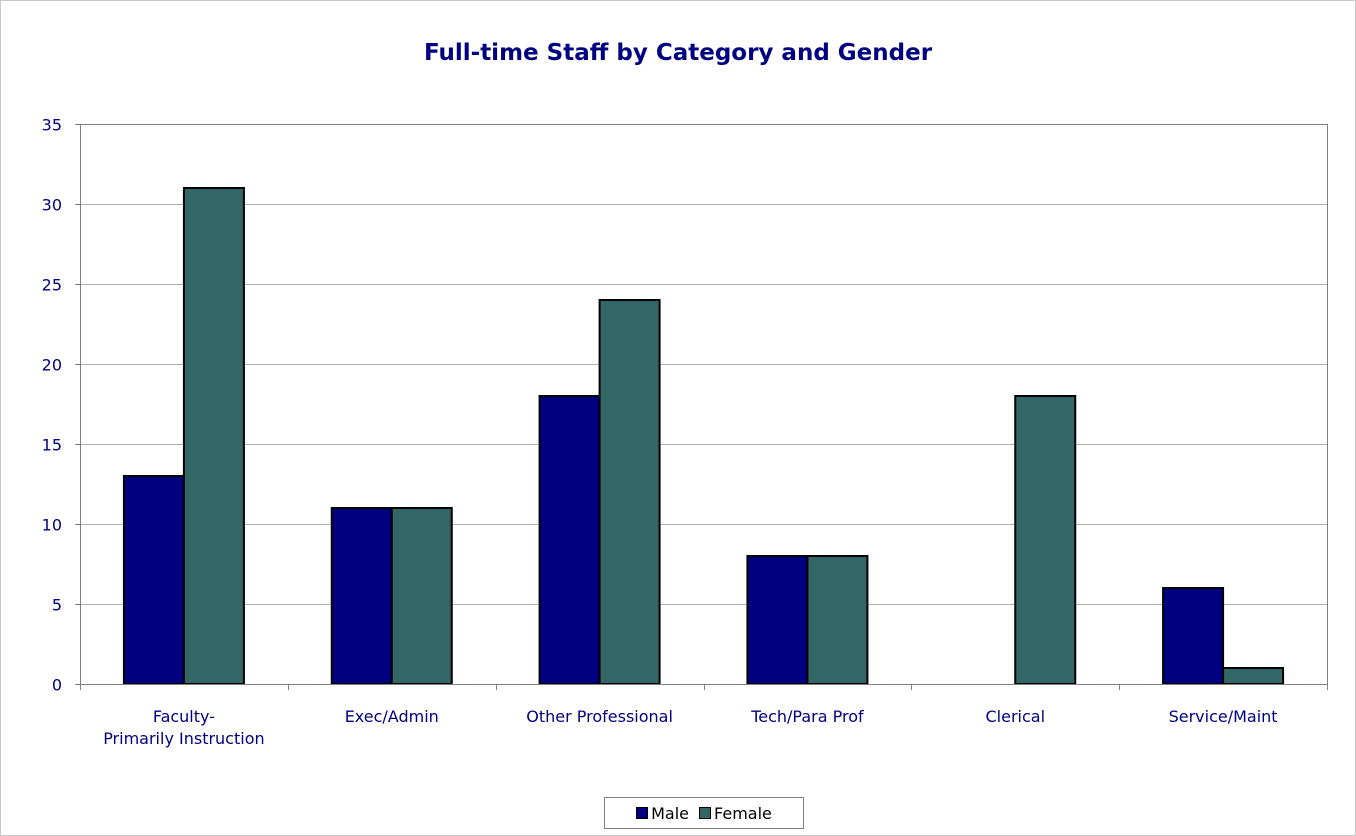  I want to click on legend-swatch-female, so click(705, 813).